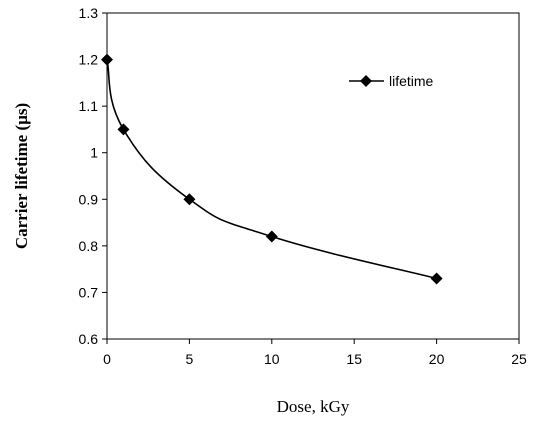 This screenshot has width=536, height=423. Describe the element at coordinates (190, 359) in the screenshot. I see `x-tick-label: 5` at that location.